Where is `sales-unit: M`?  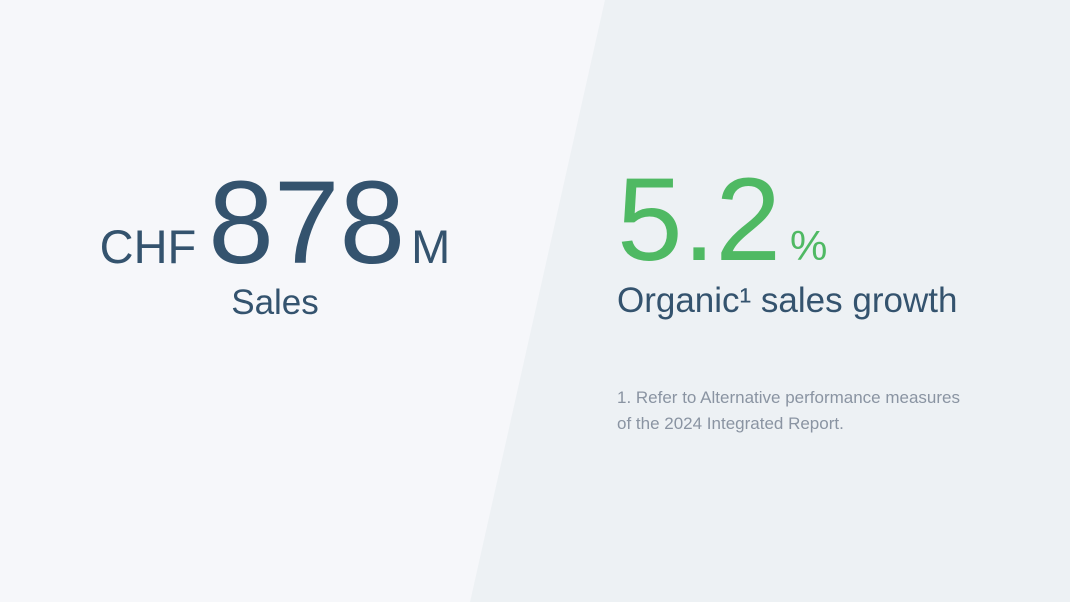 sales-unit: M is located at coordinates (431, 246).